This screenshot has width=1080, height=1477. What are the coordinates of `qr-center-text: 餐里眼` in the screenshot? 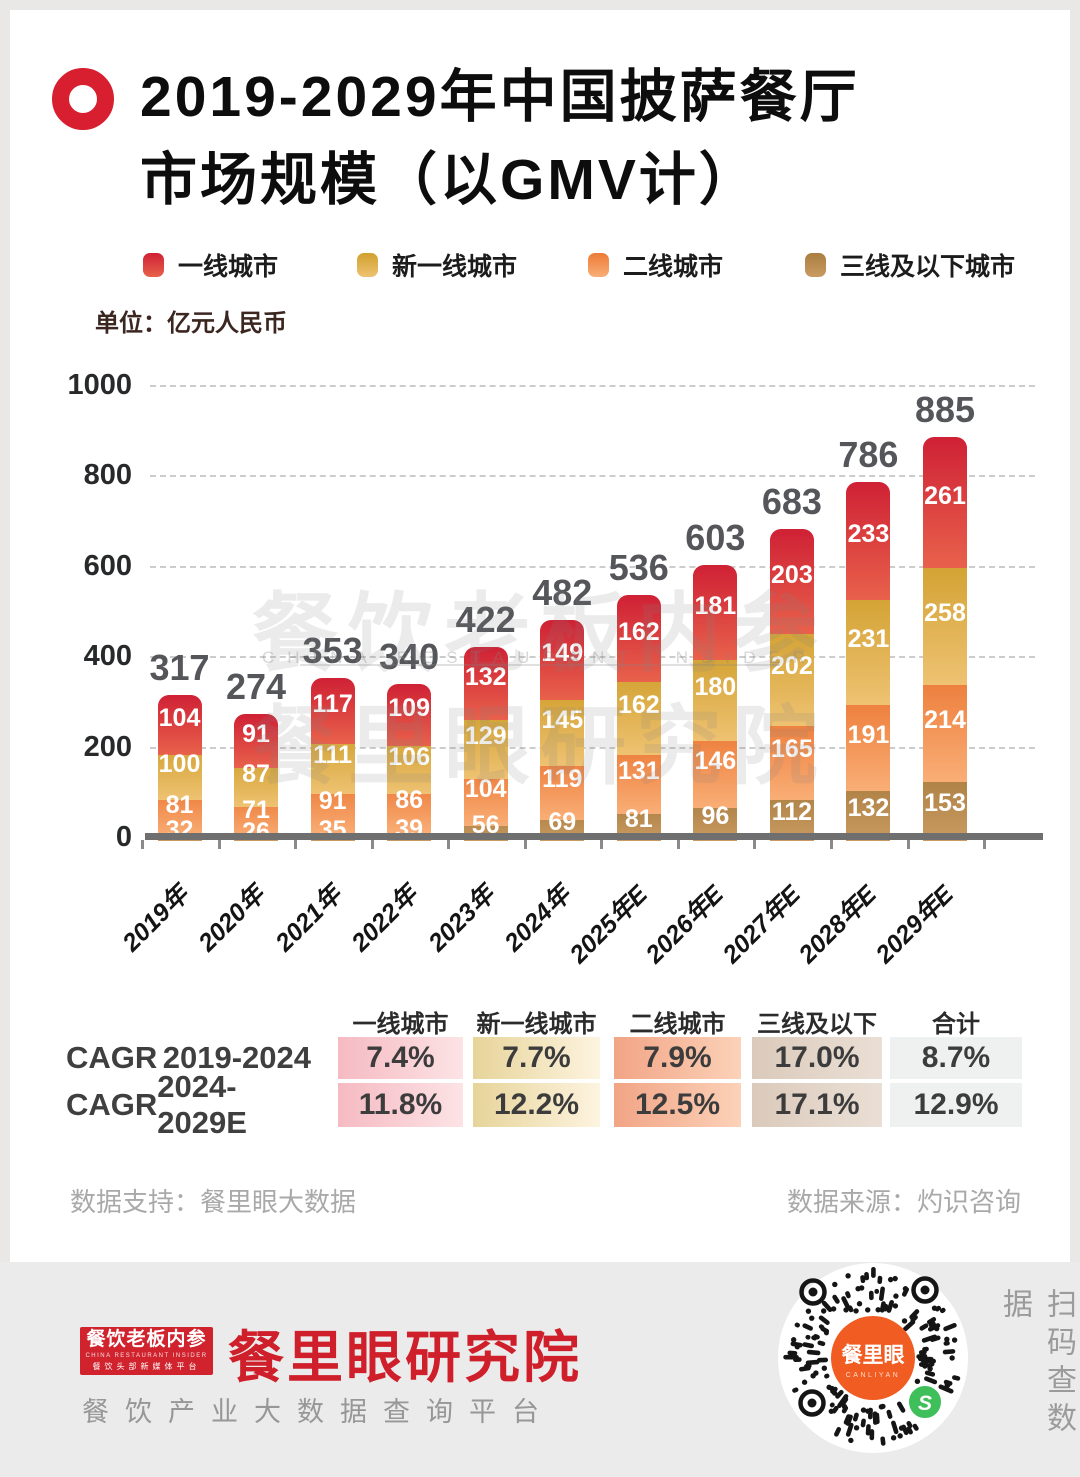 It's located at (873, 1355).